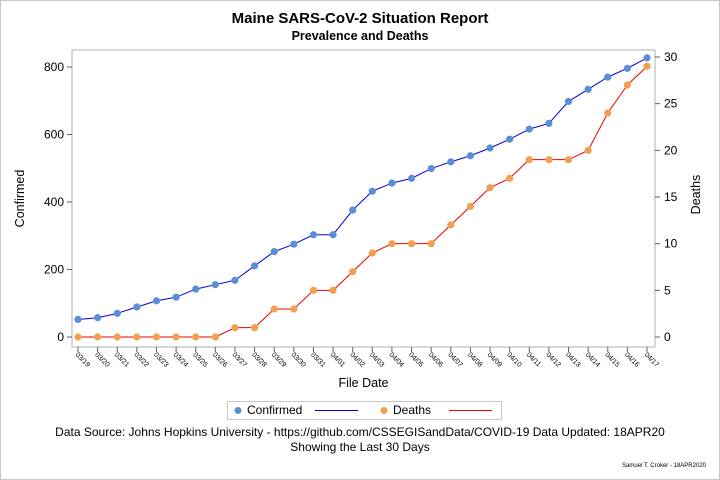 The image size is (720, 480). Describe the element at coordinates (651, 359) in the screenshot. I see `x-tick-label: 04/17` at that location.